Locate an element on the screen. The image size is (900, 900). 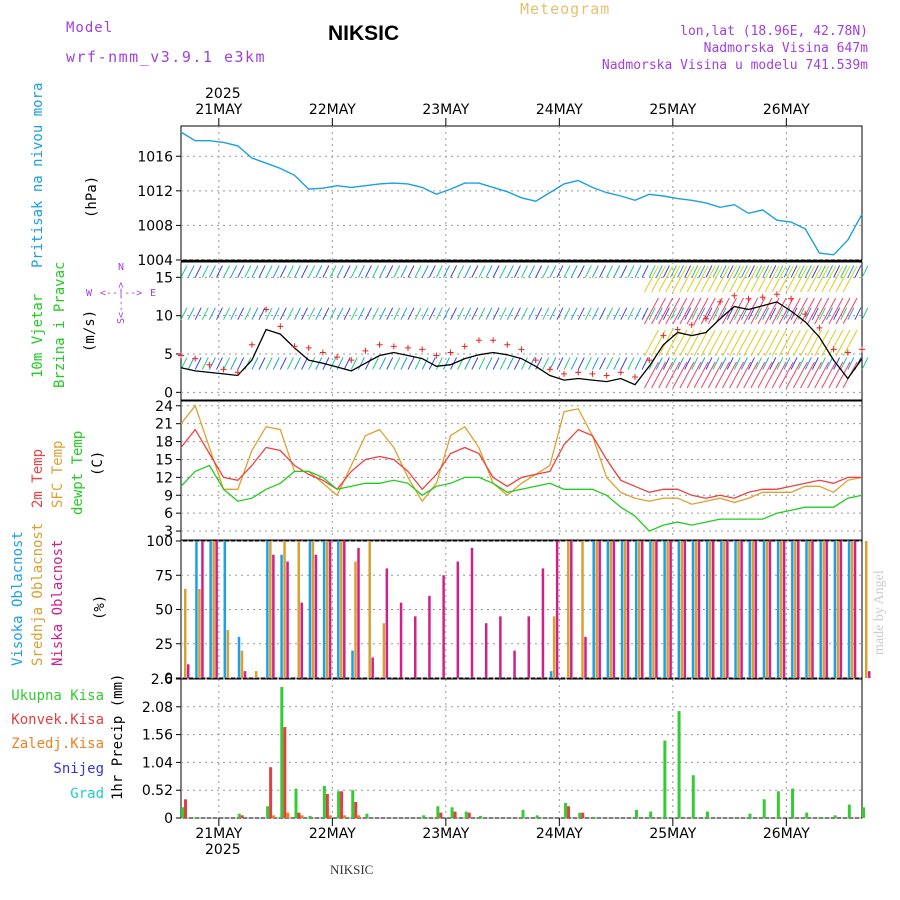
wind-compass-w: W is located at coordinates (89, 293).